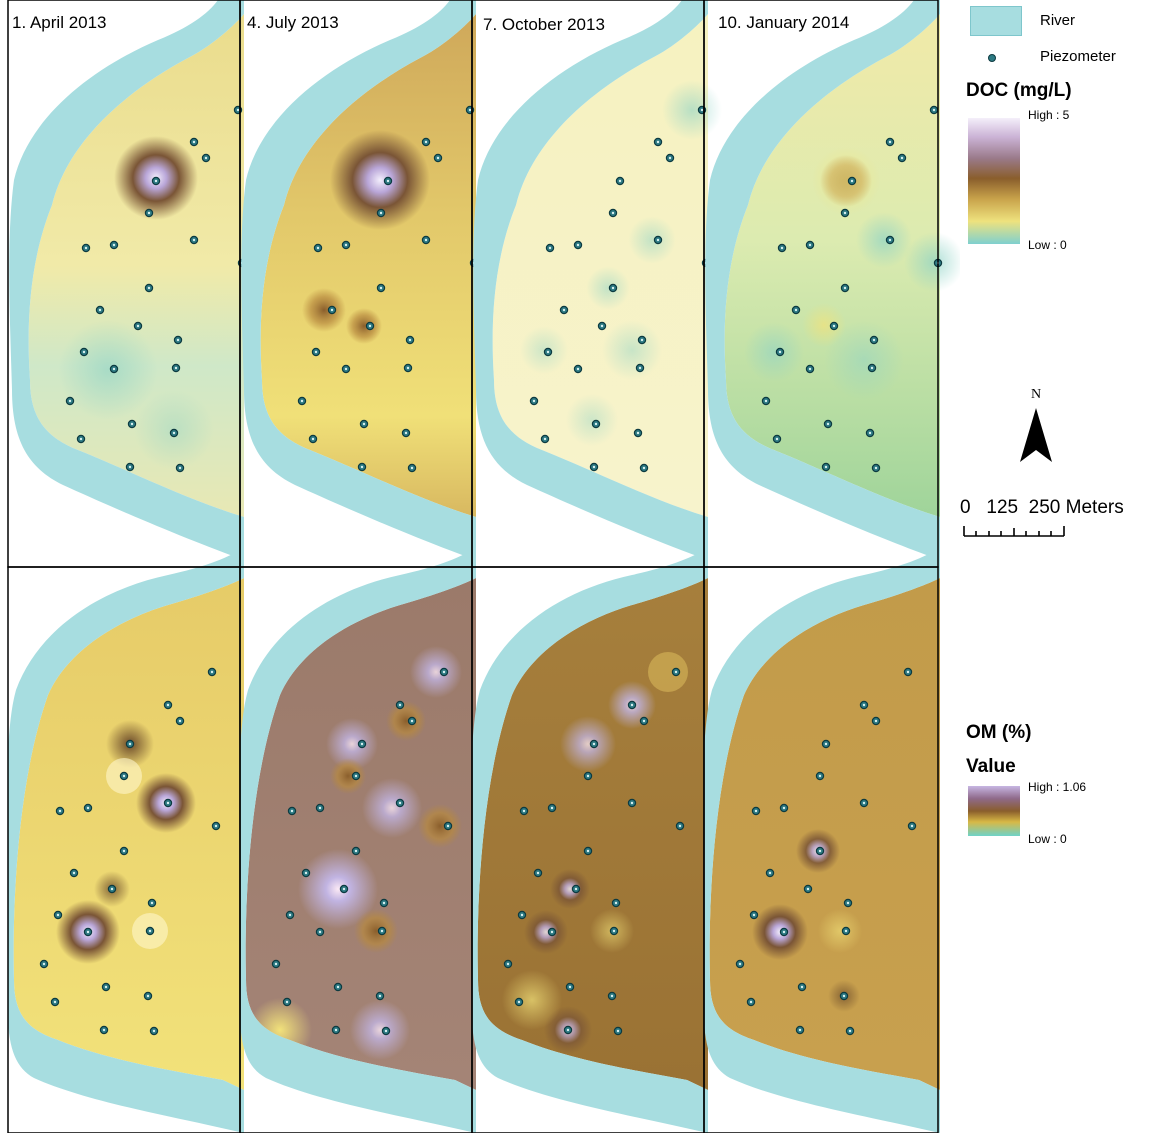 Image resolution: width=1164 pixels, height=1133 pixels. What do you see at coordinates (832, 280) in the screenshot?
I see `doc-panel-january` at bounding box center [832, 280].